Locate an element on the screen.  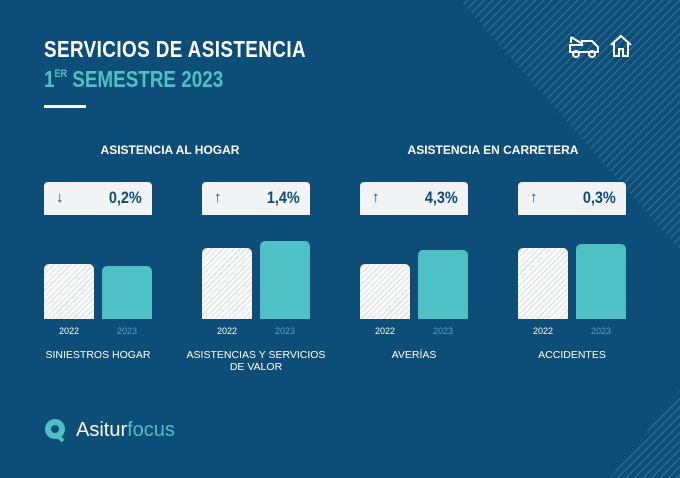
category-label: AVERÍAS is located at coordinates (414, 355).